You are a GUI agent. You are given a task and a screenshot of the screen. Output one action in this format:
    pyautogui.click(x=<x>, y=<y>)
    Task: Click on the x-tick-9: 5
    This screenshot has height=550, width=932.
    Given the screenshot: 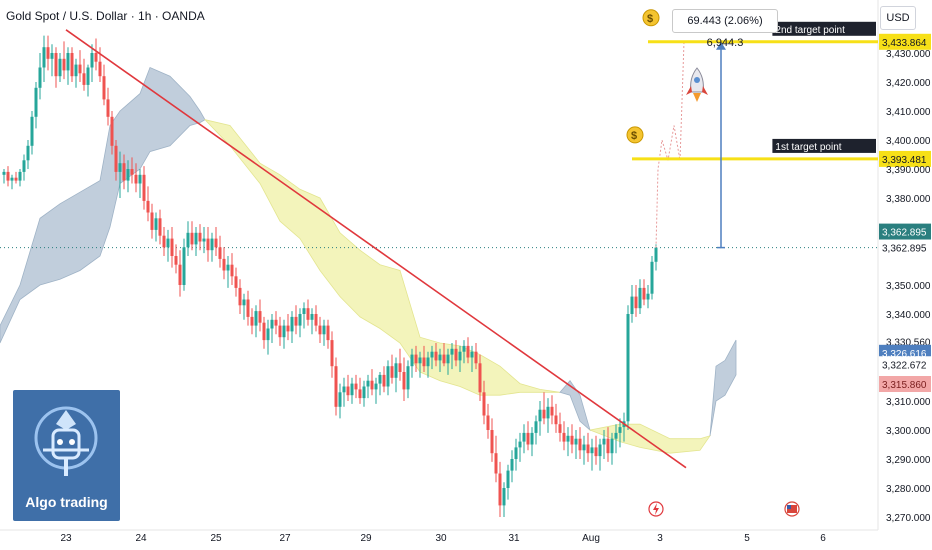 What is the action you would take?
    pyautogui.click(x=747, y=538)
    